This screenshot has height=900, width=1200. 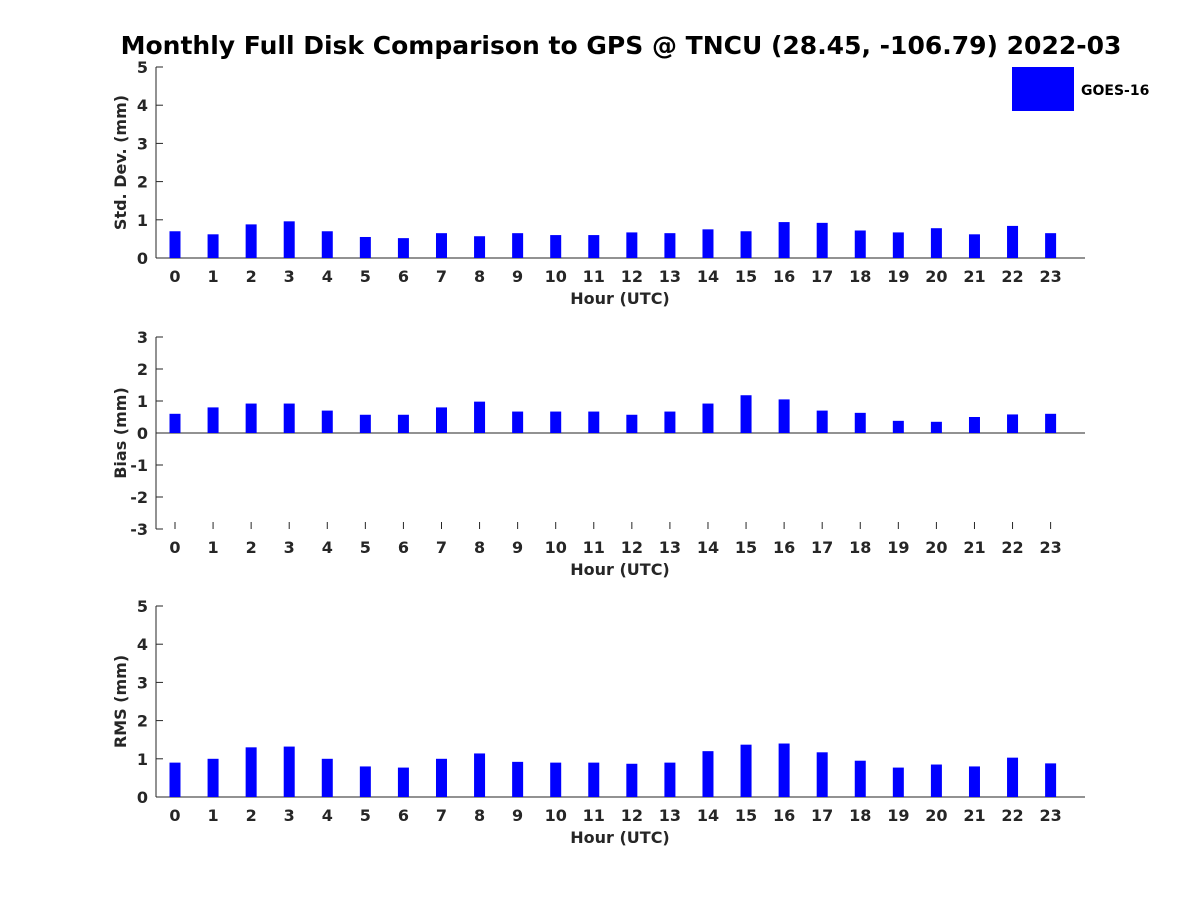 What do you see at coordinates (142, 721) in the screenshot?
I see `y-tick-label: 2` at bounding box center [142, 721].